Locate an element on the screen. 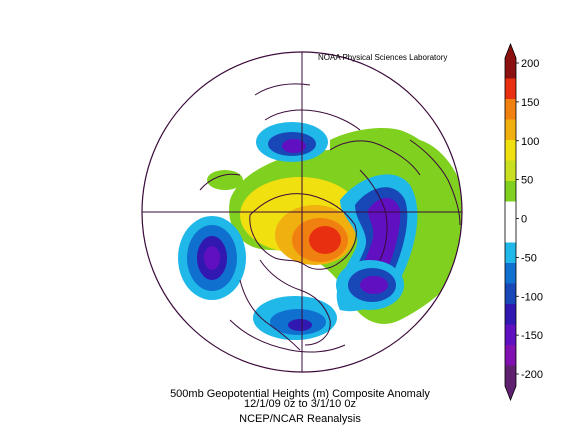 The height and width of the screenshot is (437, 565). anomaly-positive-north-pacific-blob is located at coordinates (225, 180).